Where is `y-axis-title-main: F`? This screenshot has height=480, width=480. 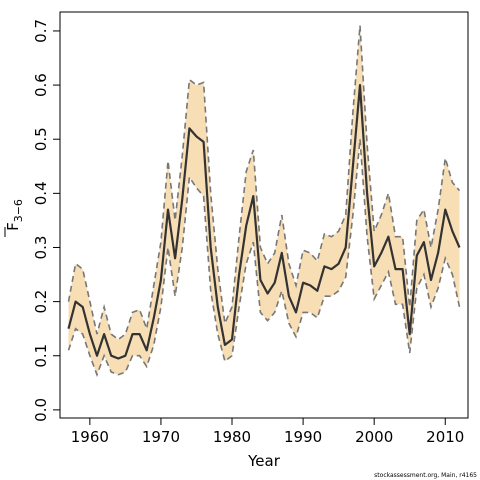 y-axis-title-main: F is located at coordinates (13, 226).